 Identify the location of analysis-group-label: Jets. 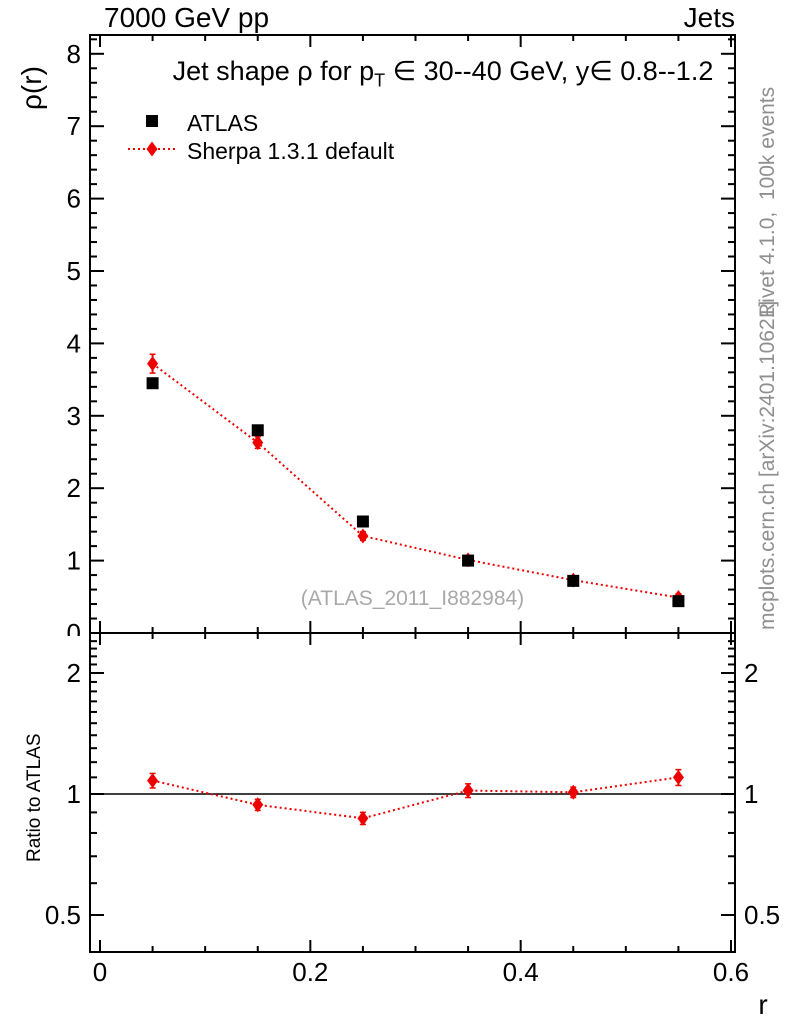
(709, 17).